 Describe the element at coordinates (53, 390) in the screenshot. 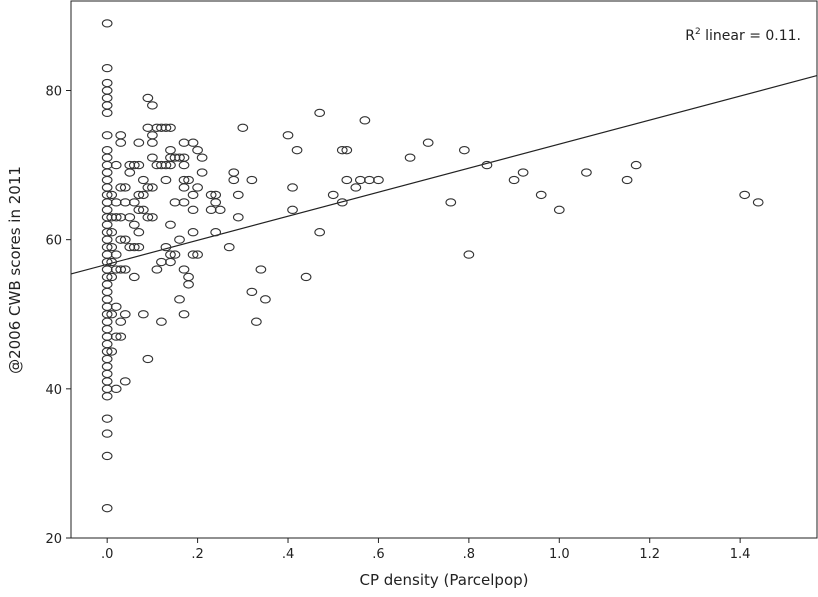

I see `y-tick-label: 40` at that location.